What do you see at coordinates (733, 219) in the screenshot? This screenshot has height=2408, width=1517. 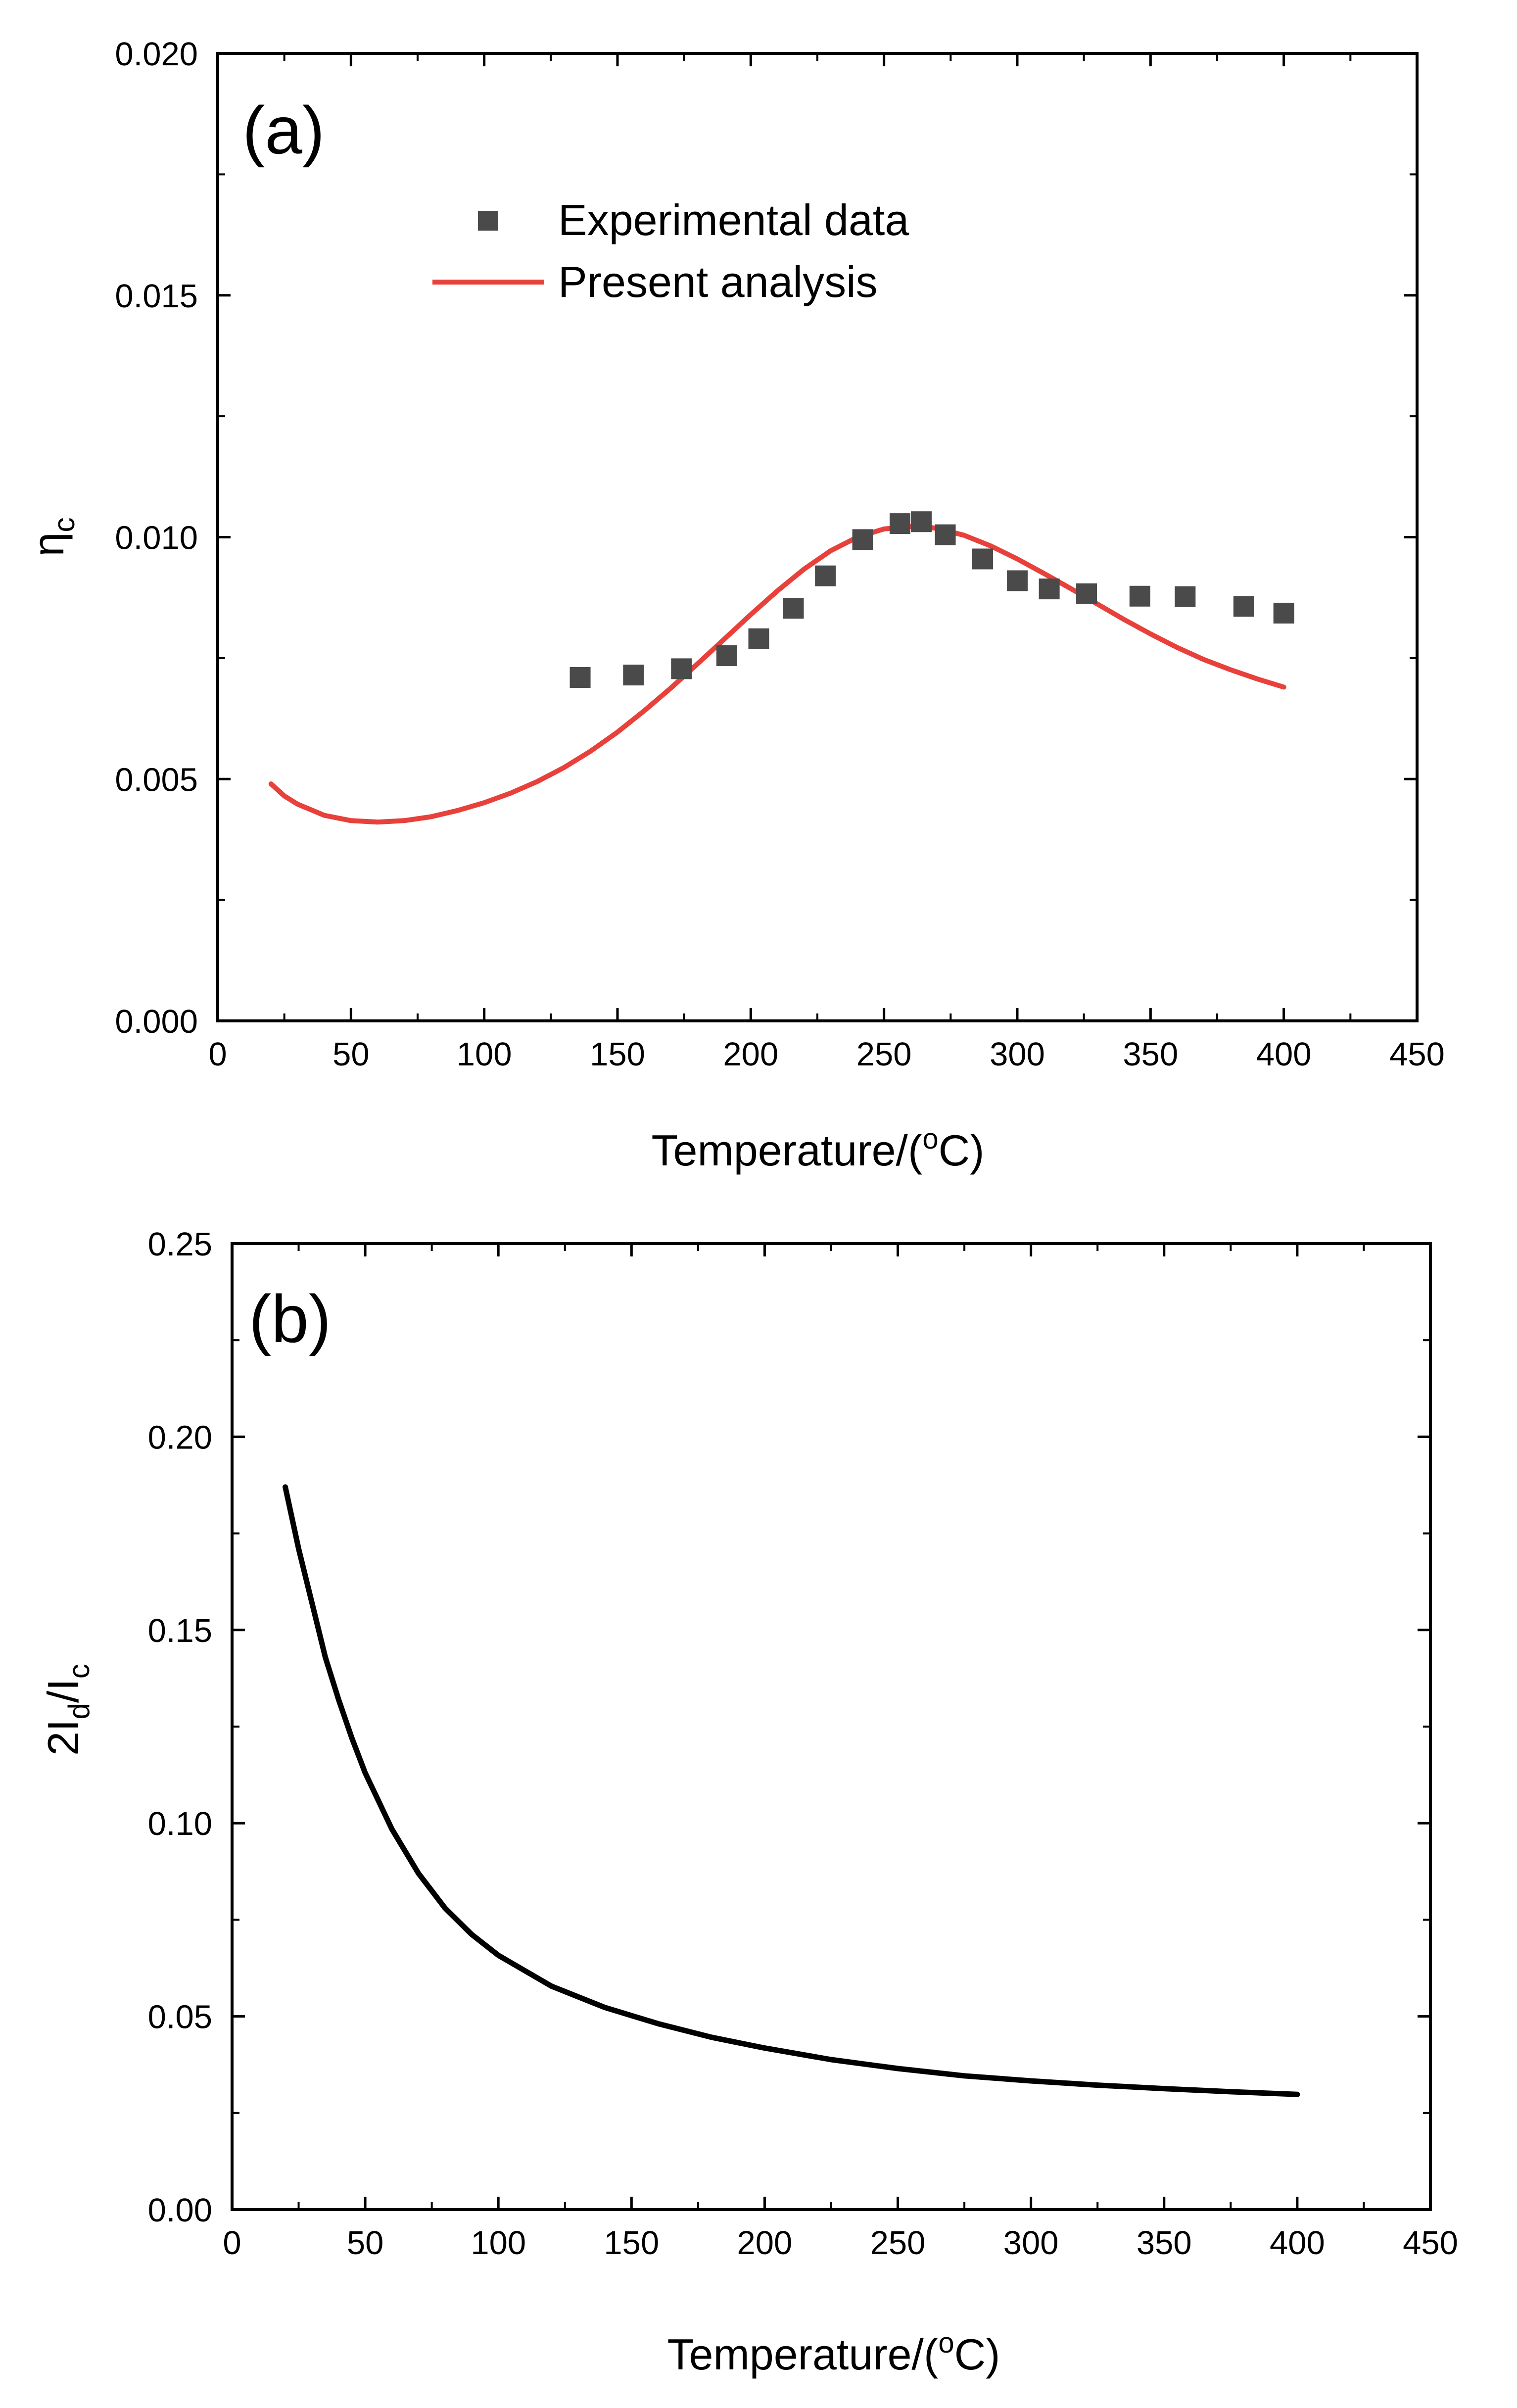 I see `a-legend-label-experimental: Experimental data` at bounding box center [733, 219].